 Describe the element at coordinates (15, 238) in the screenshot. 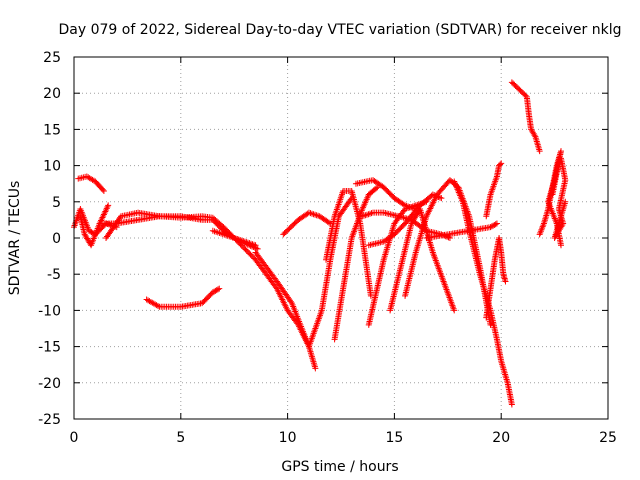

I see `y-axis-label: SDTVAR / TECUs` at that location.